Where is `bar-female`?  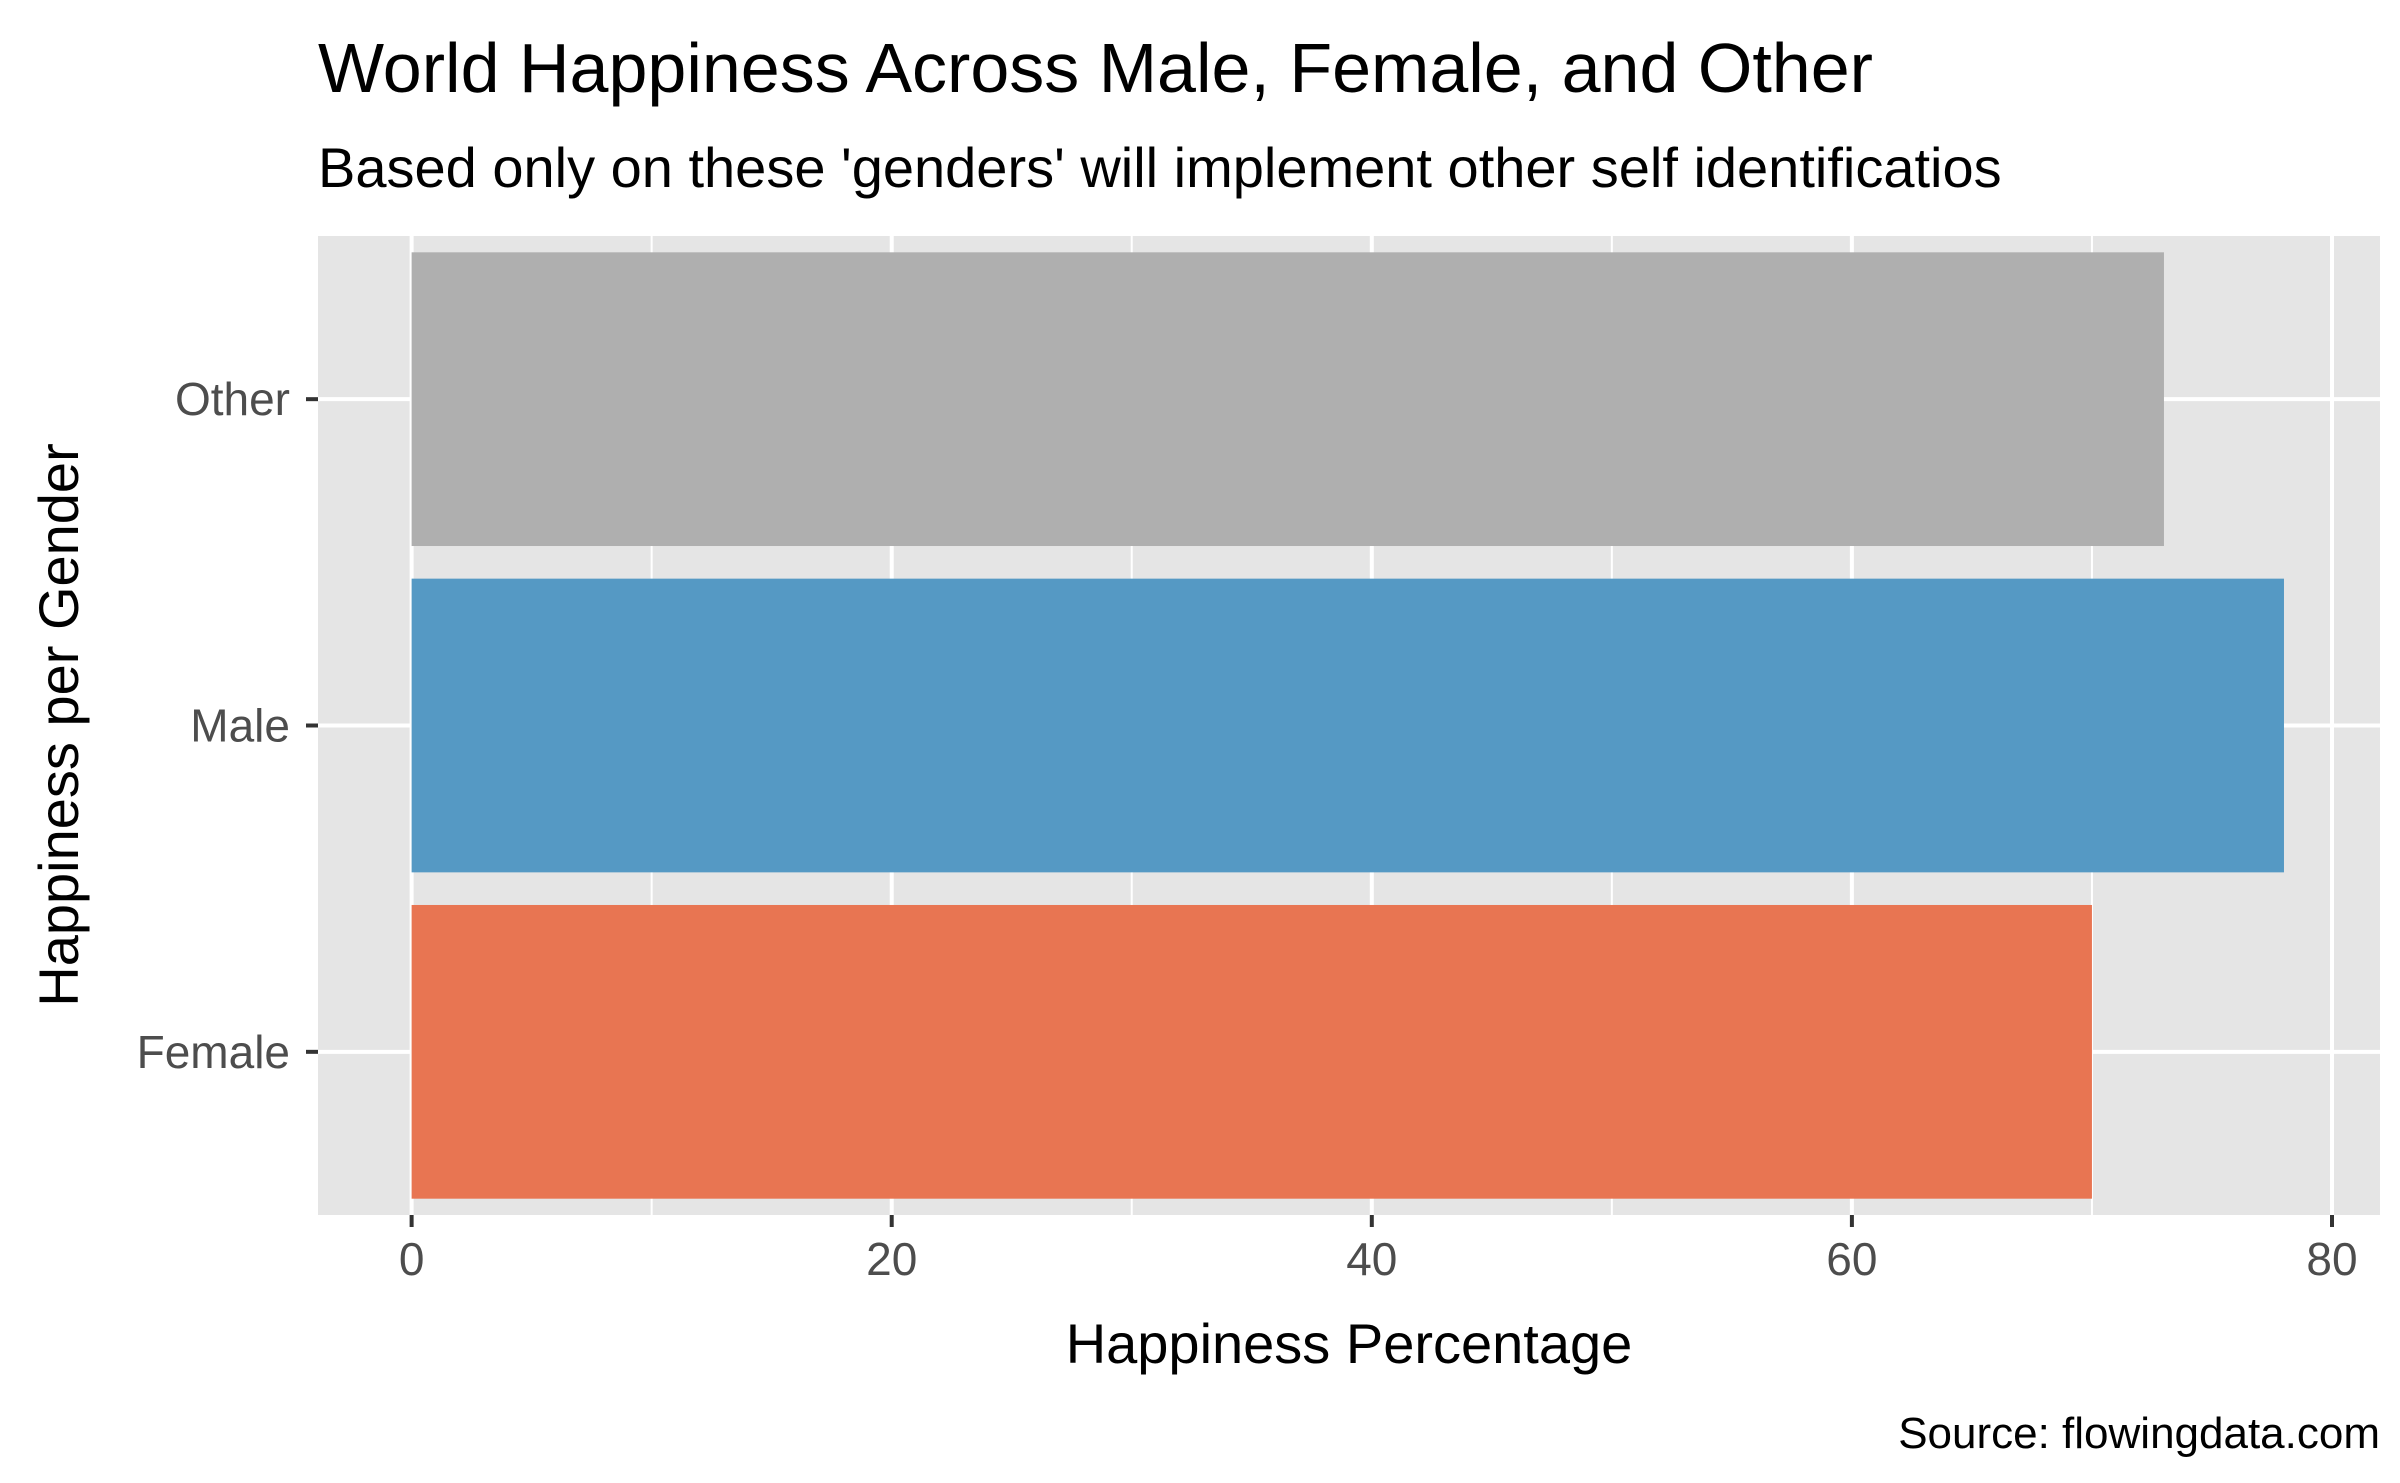
bar-female is located at coordinates (1251, 1051).